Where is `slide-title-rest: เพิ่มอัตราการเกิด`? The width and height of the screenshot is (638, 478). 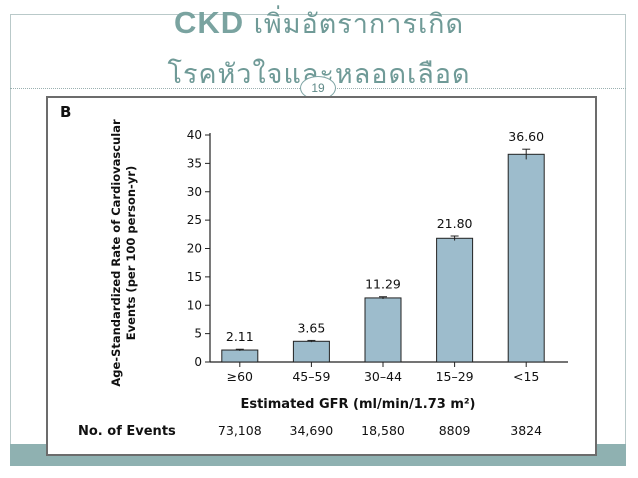 slide-title-rest: เพิ่มอัตราการเกิด is located at coordinates (354, 24).